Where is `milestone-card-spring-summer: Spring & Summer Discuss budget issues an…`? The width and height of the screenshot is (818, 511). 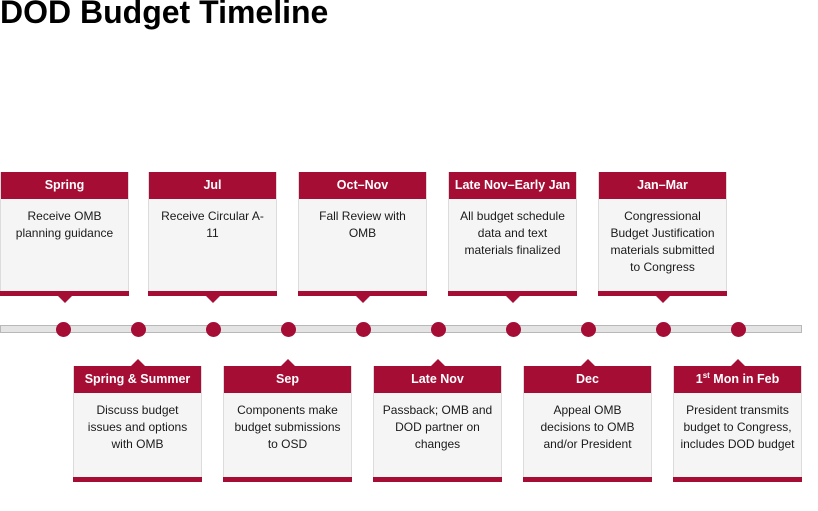 milestone-card-spring-summer: Spring & Summer Discuss budget issues an… is located at coordinates (137, 420).